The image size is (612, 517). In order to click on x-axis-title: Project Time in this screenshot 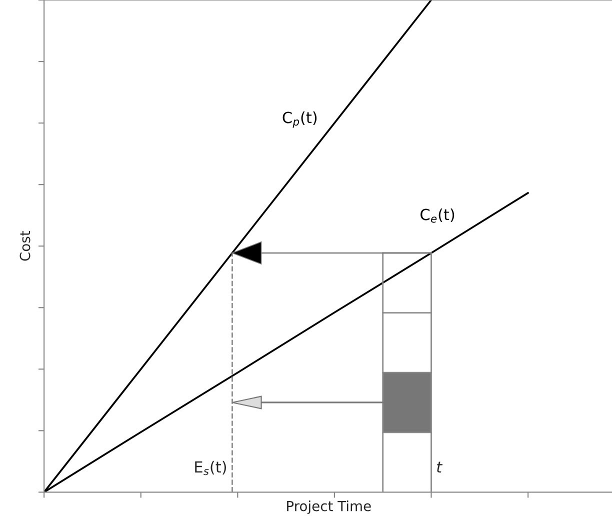, I will do `click(329, 507)`.